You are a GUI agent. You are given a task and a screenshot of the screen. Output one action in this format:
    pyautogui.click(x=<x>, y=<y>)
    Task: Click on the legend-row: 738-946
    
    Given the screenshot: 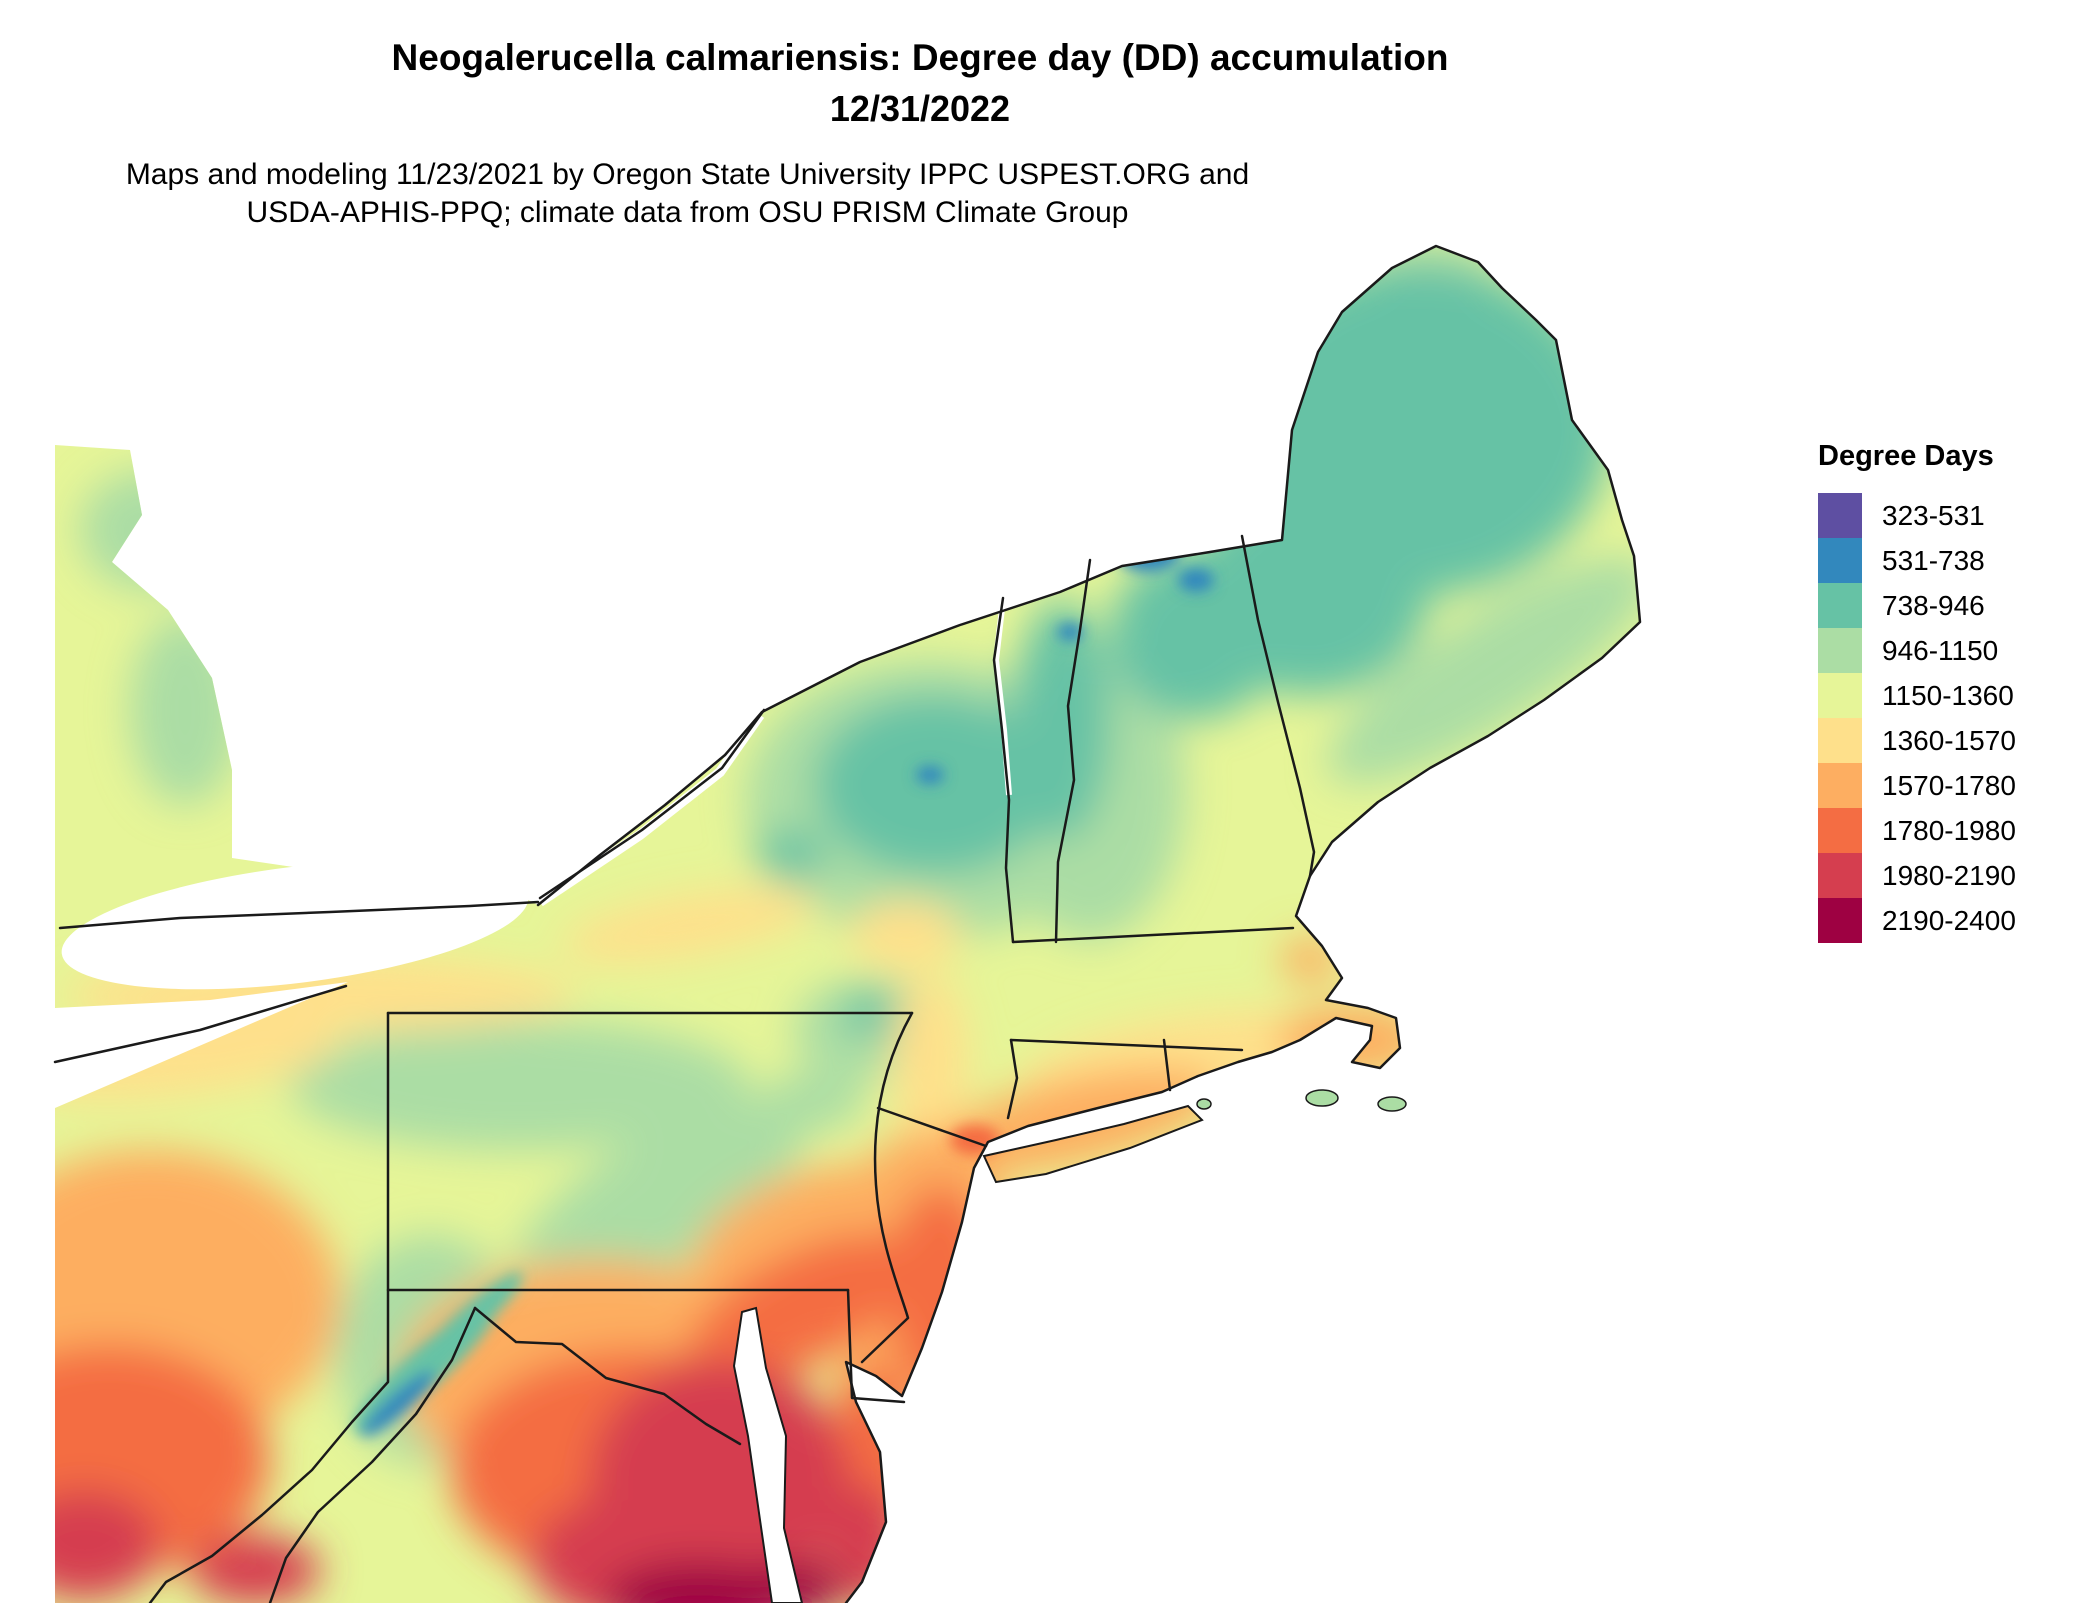 What is the action you would take?
    pyautogui.click(x=1953, y=605)
    